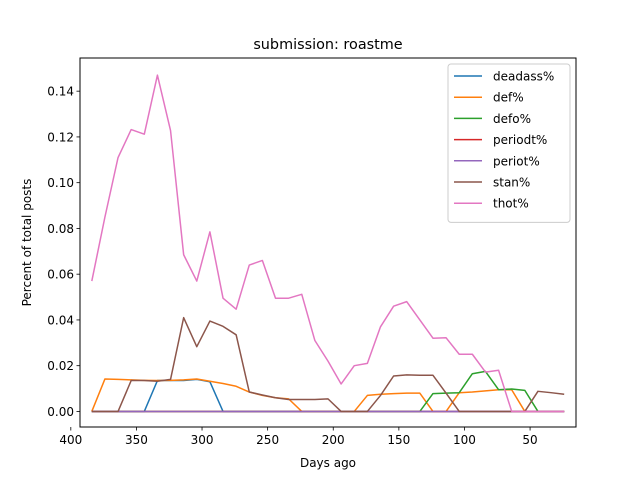 Image resolution: width=640 pixels, height=480 pixels. What do you see at coordinates (60, 137) in the screenshot?
I see `y-tick-label: 0.12` at bounding box center [60, 137].